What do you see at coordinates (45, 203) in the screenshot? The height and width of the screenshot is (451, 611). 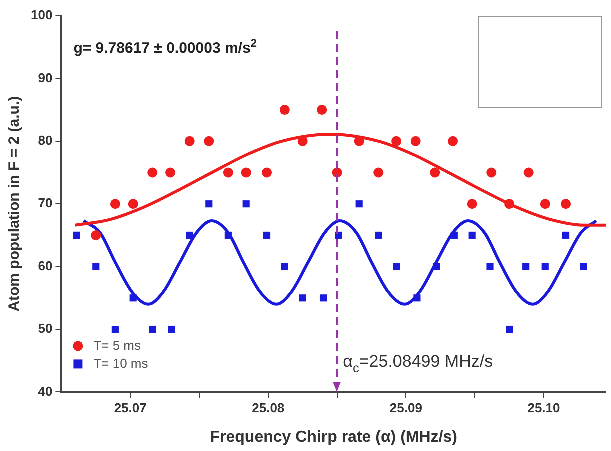 I see `y-tick-label: 70` at bounding box center [45, 203].